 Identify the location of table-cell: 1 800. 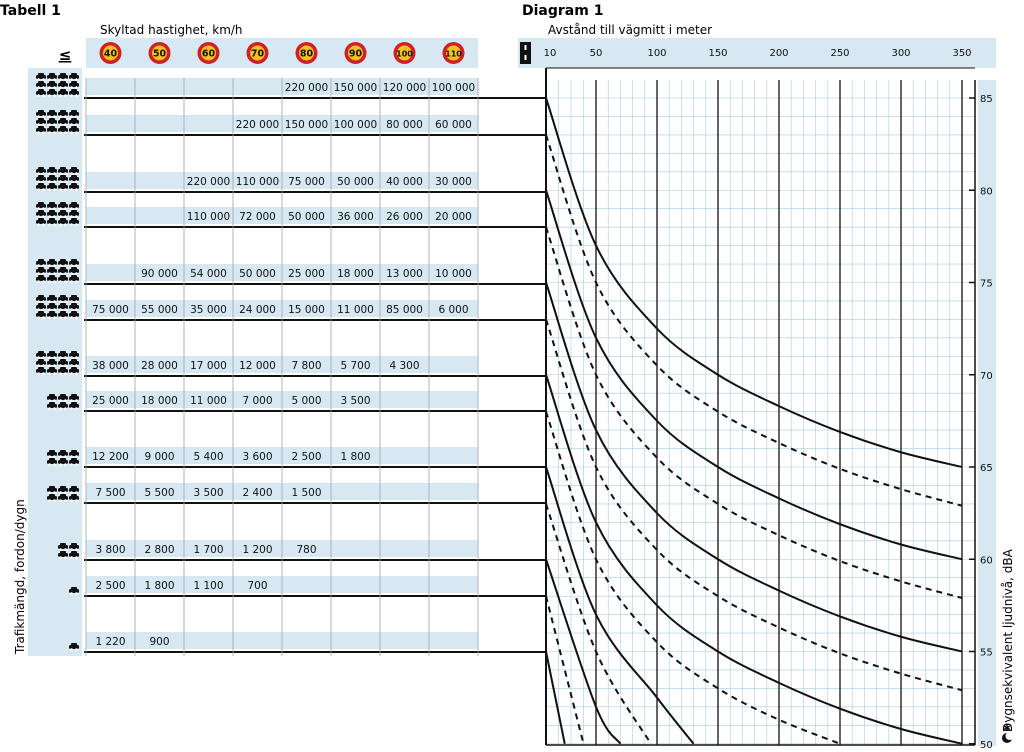
(159, 586).